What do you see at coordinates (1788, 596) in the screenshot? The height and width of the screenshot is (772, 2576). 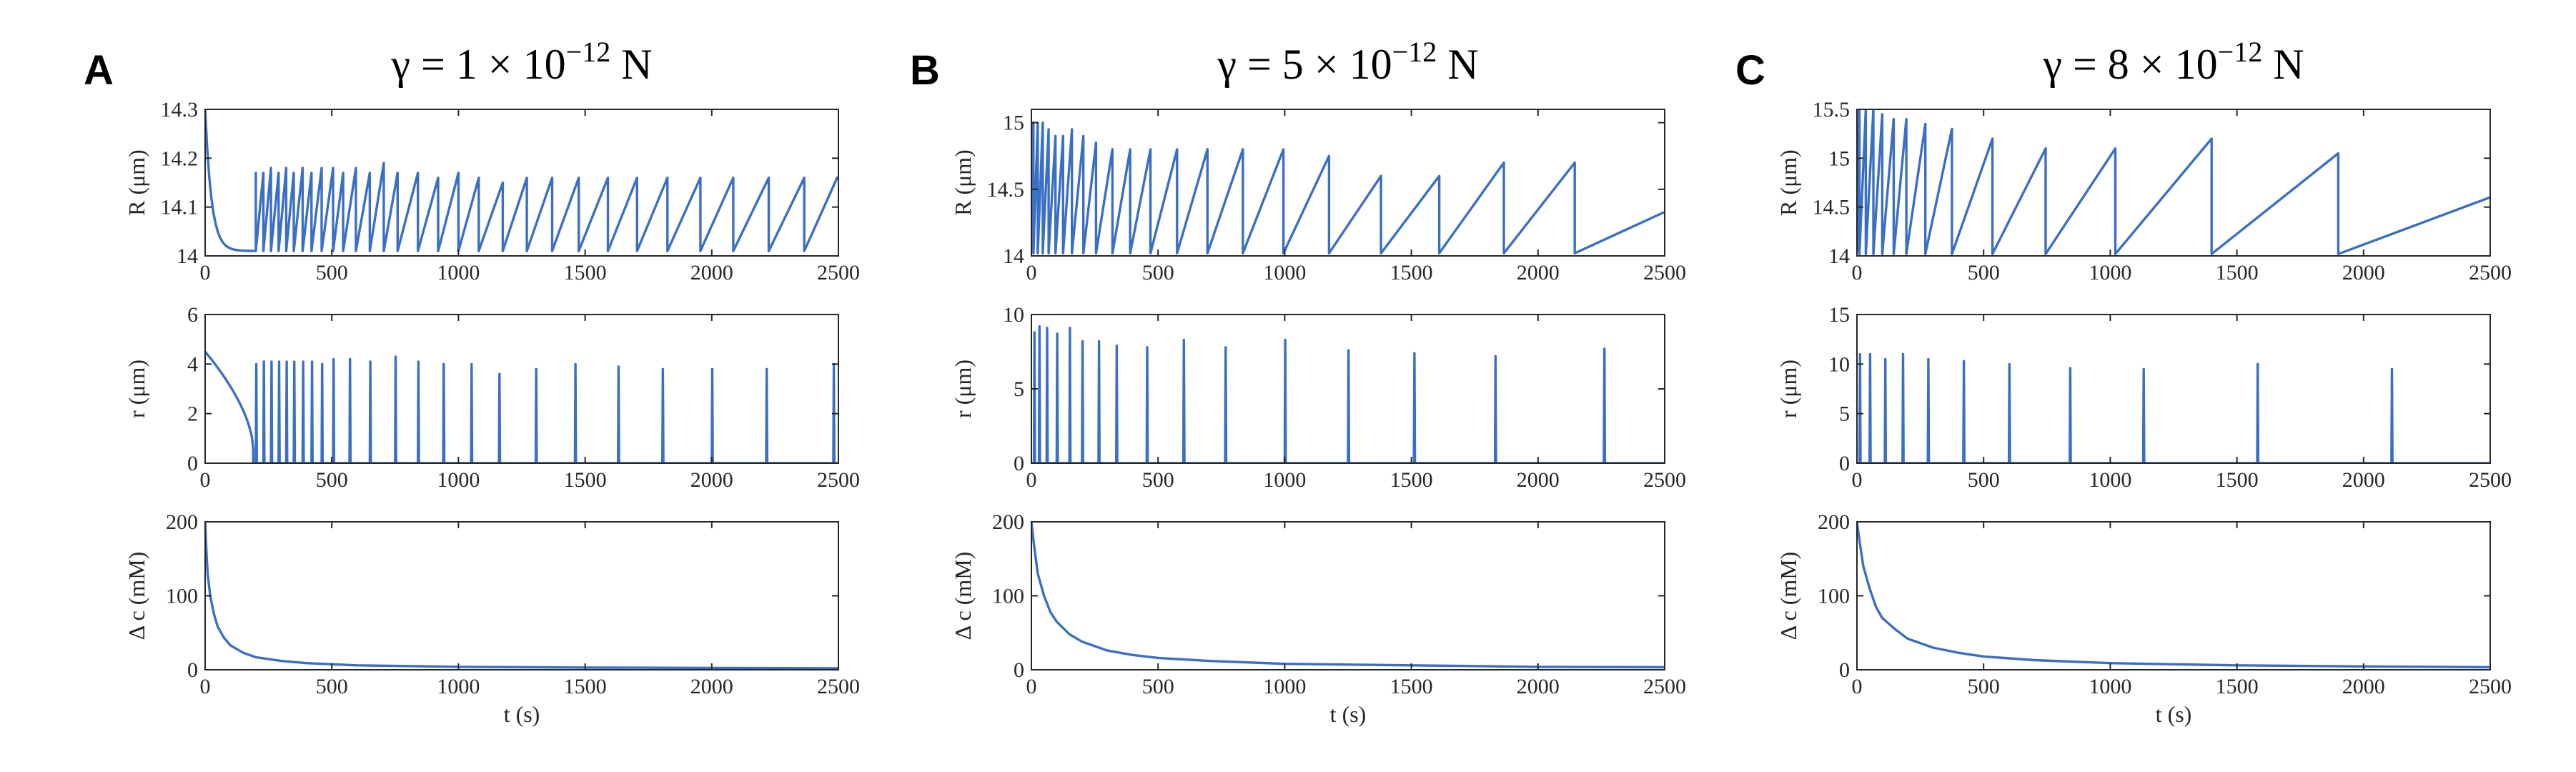 I see `y-axis-label: Δ c (mM)` at bounding box center [1788, 596].